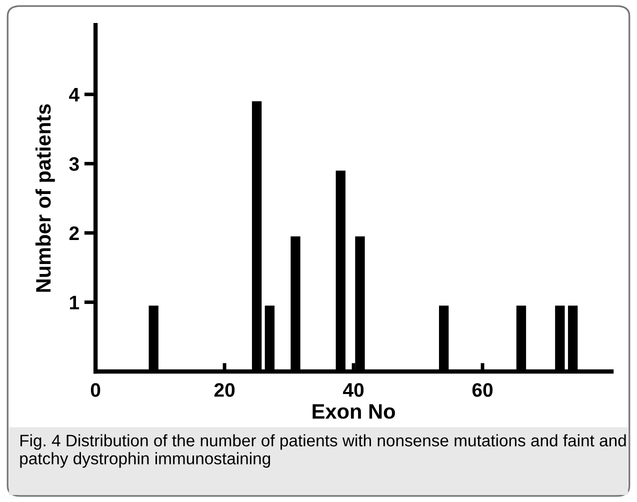 This screenshot has width=637, height=502. I want to click on x-tick-label: 20, so click(224, 390).